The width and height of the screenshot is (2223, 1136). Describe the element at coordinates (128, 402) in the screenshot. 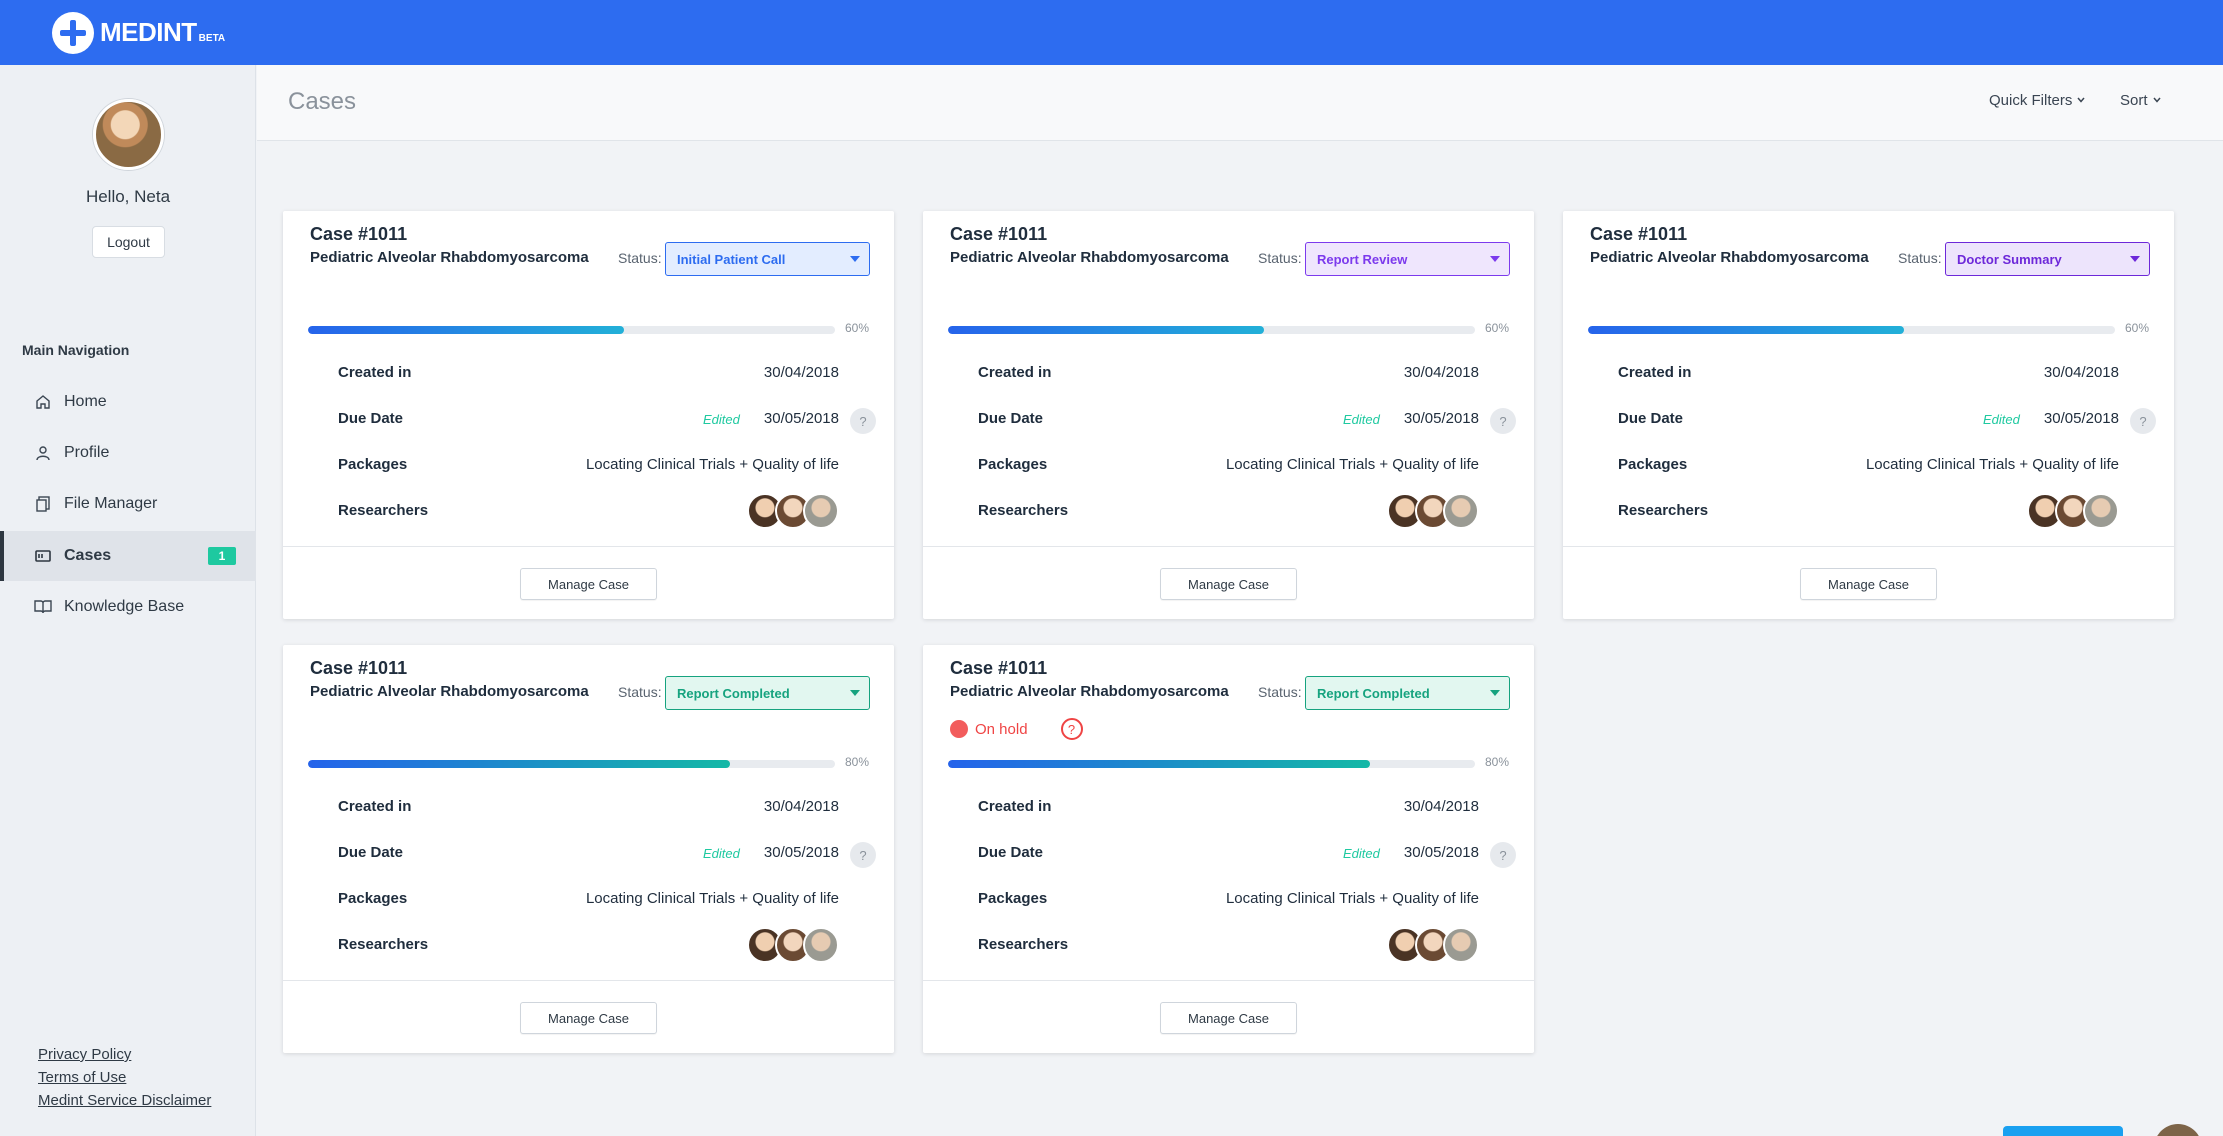

I see `sidebar-item-home: Home` at that location.